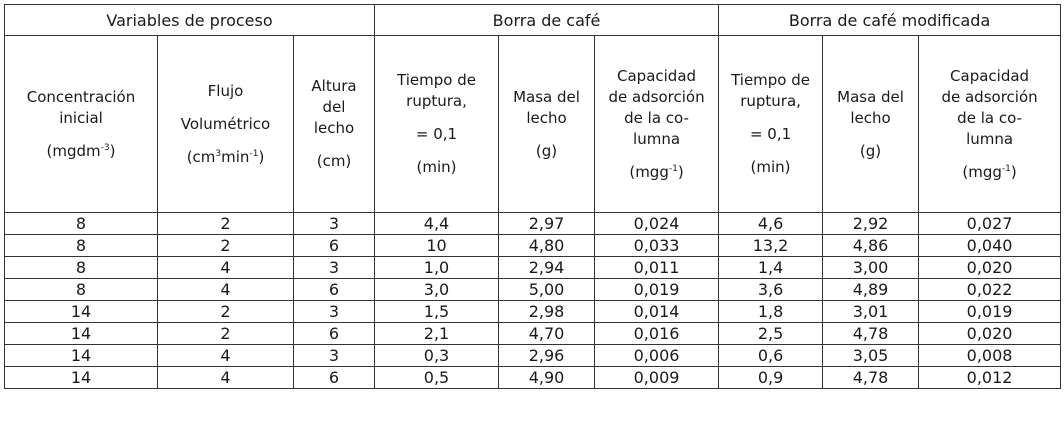  I want to click on table-cell: 3,00, so click(871, 267).